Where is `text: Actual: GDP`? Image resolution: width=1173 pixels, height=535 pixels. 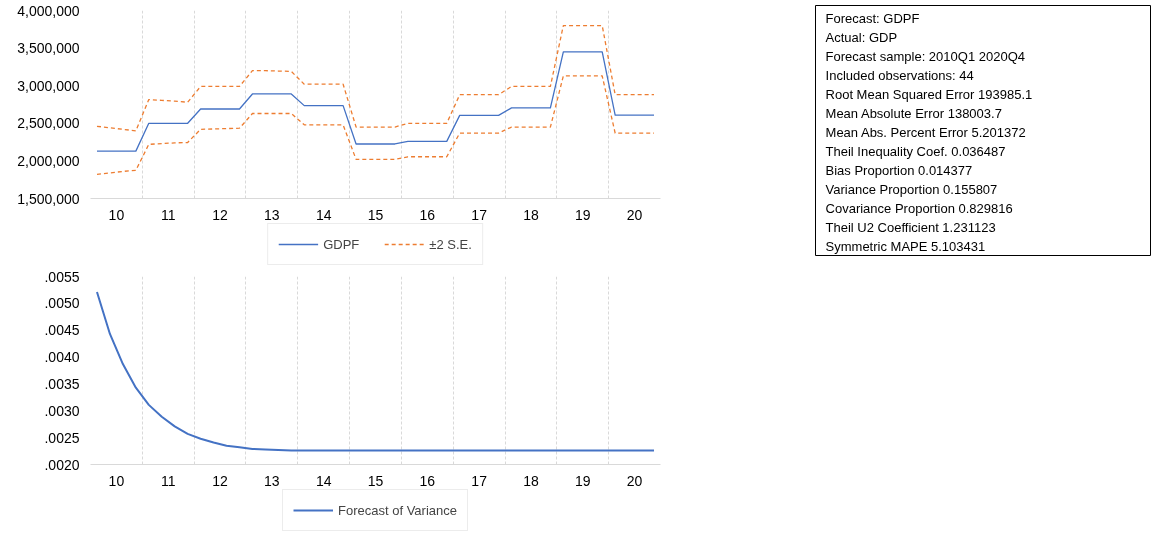
text: Actual: GDP is located at coordinates (861, 38).